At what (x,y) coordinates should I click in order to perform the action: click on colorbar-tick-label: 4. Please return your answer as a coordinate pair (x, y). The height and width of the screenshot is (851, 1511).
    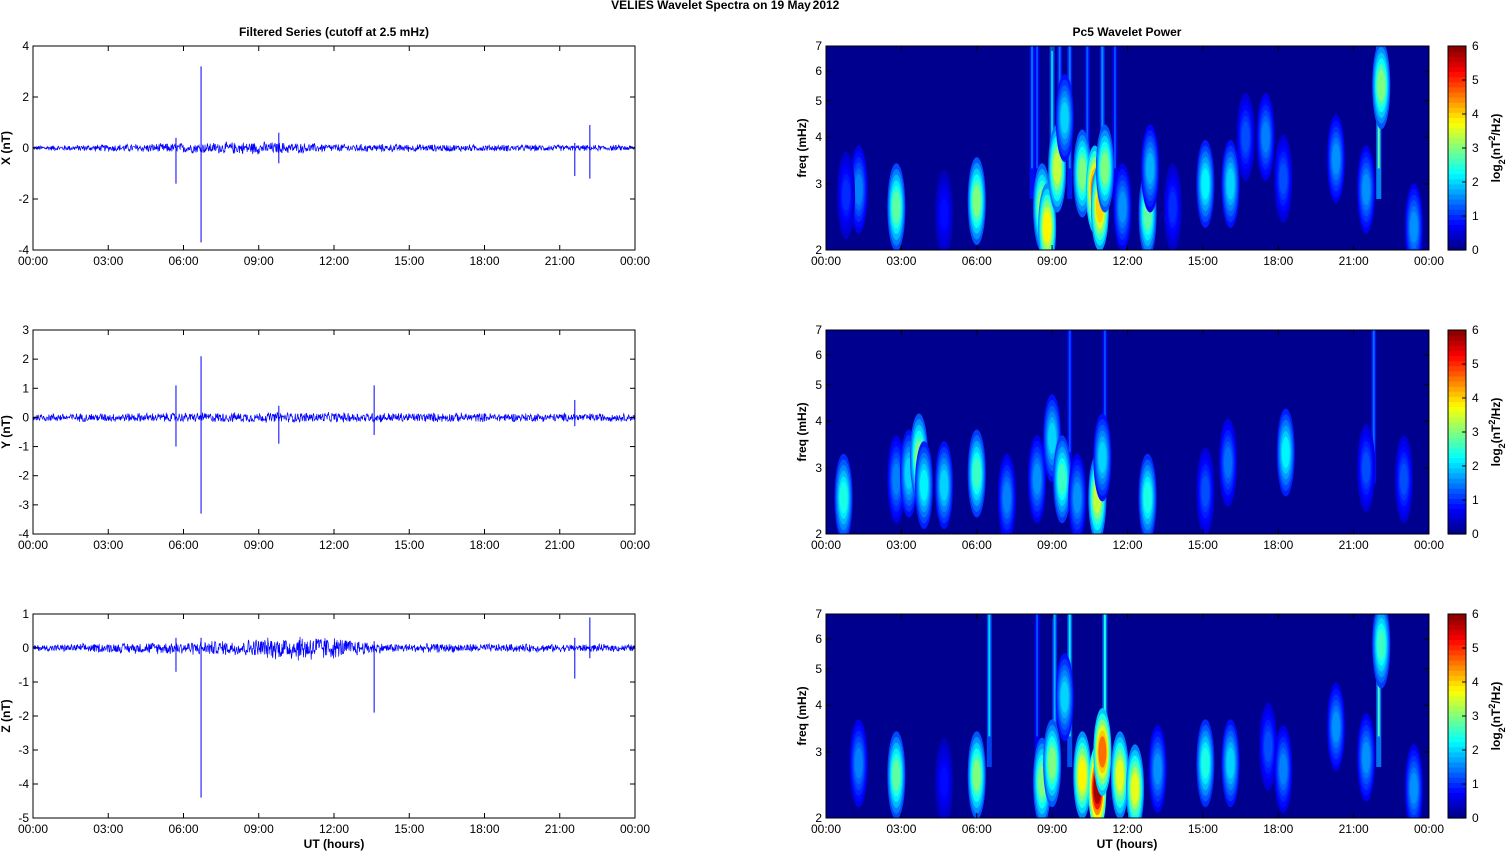
    Looking at the image, I should click on (1475, 682).